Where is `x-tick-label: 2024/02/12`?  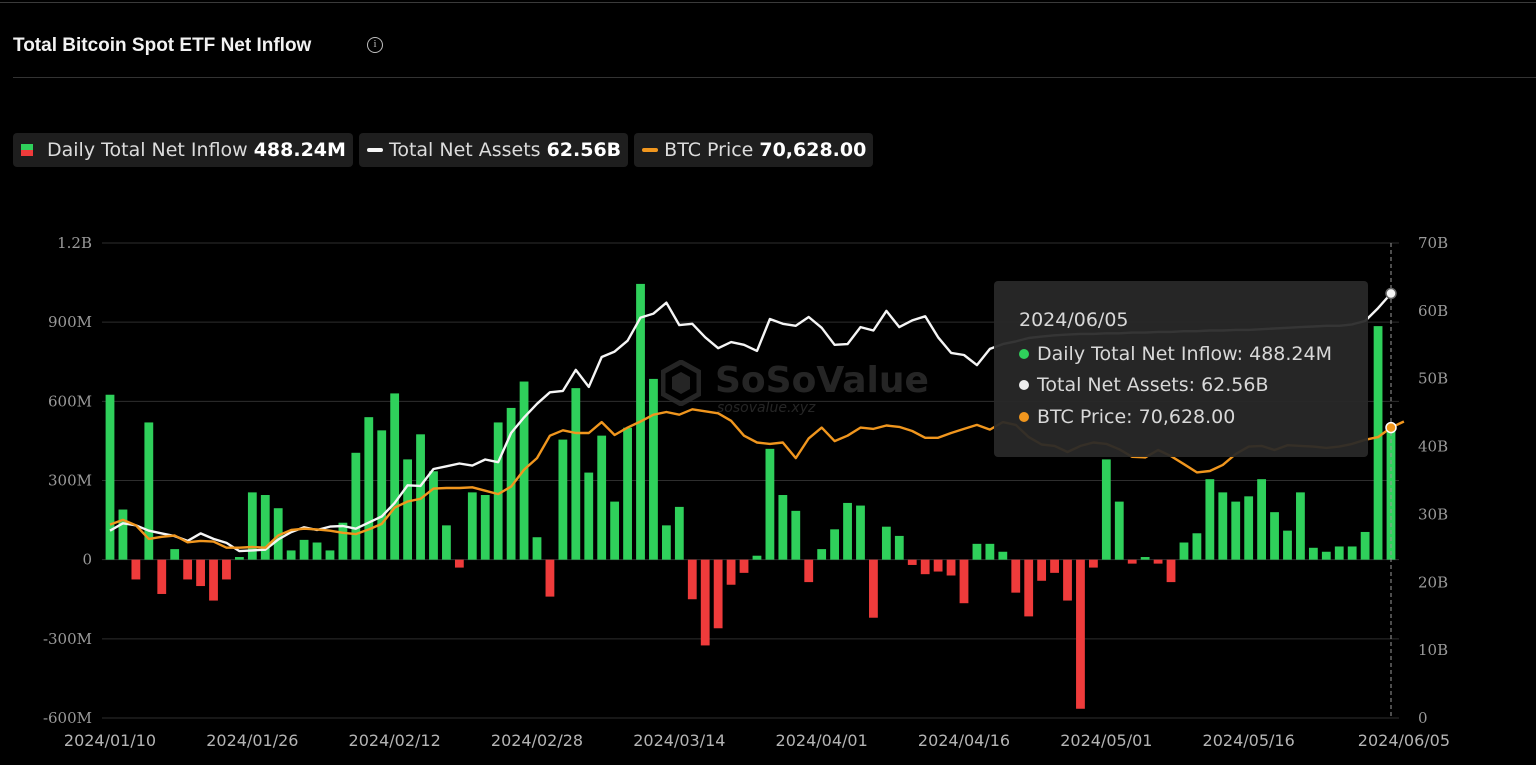
x-tick-label: 2024/02/12 is located at coordinates (395, 740).